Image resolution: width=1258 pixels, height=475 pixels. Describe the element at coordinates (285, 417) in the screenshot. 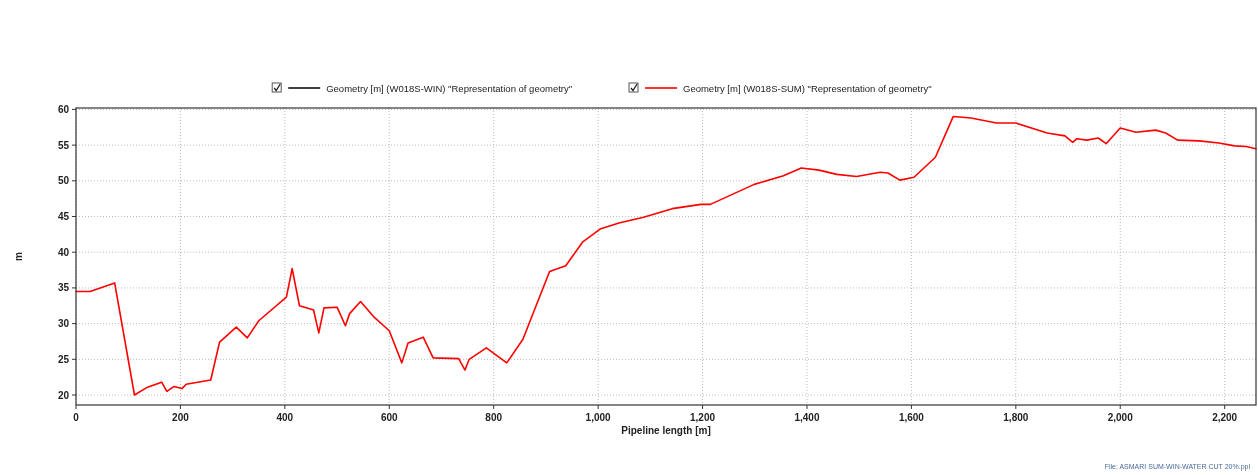

I see `x-tick-label: 400` at that location.